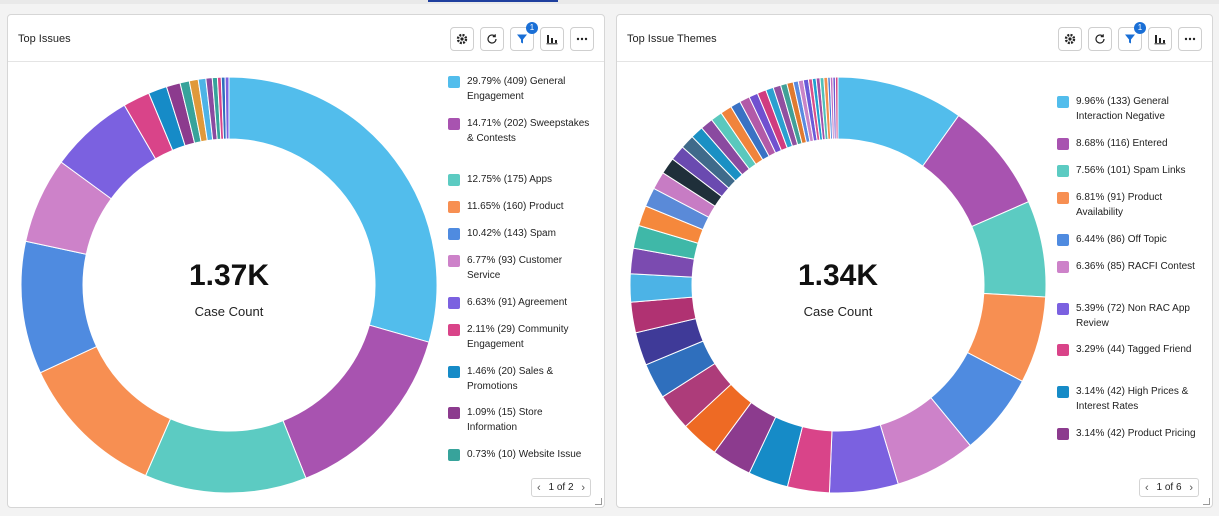  Describe the element at coordinates (515, 206) in the screenshot. I see `legend-label: 11.65% (160) Product` at that location.